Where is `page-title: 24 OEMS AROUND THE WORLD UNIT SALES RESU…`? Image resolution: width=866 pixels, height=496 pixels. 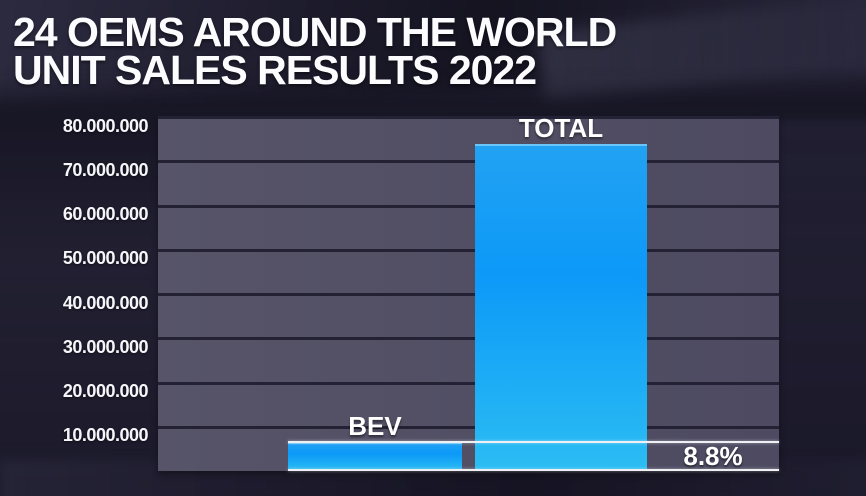
page-title: 24 OEMS AROUND THE WORLD UNIT SALES RESU… is located at coordinates (315, 51).